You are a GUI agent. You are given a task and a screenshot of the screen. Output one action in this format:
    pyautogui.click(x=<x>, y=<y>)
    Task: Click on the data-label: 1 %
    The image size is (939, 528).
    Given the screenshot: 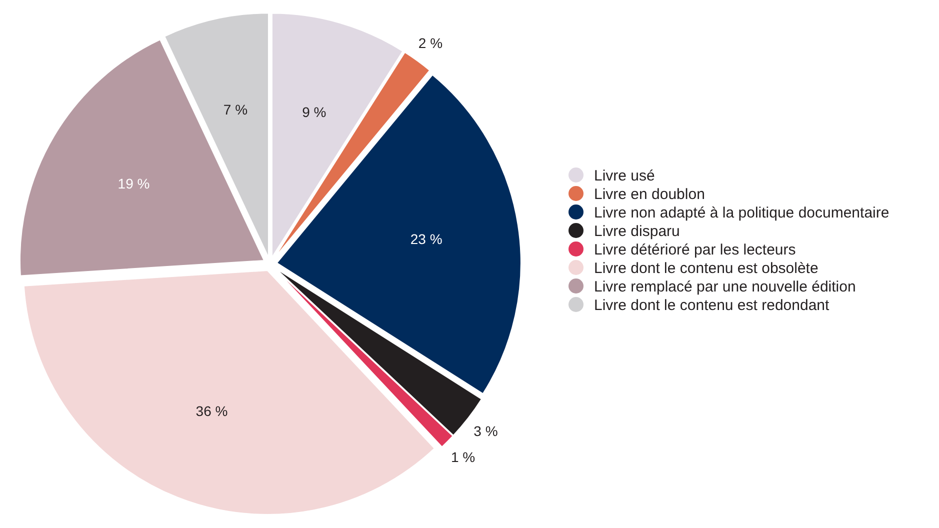 What is the action you would take?
    pyautogui.click(x=463, y=456)
    